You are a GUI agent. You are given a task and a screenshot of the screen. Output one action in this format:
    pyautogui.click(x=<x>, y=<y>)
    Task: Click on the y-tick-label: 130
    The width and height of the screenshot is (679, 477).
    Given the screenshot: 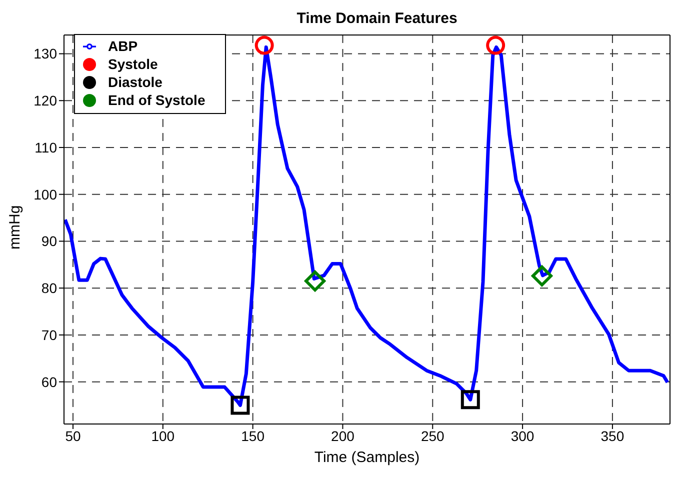 What is the action you would take?
    pyautogui.click(x=46, y=54)
    